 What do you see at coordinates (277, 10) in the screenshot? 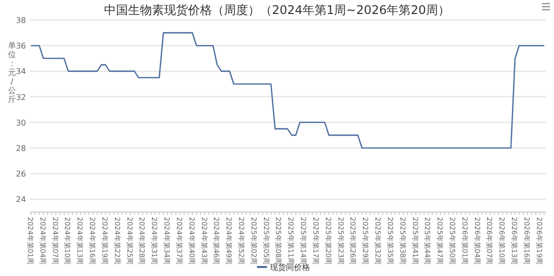
I see `chart-title: 中国生物素现货价格（周度）（2024年第1周~2026年第20周）` at bounding box center [277, 10].